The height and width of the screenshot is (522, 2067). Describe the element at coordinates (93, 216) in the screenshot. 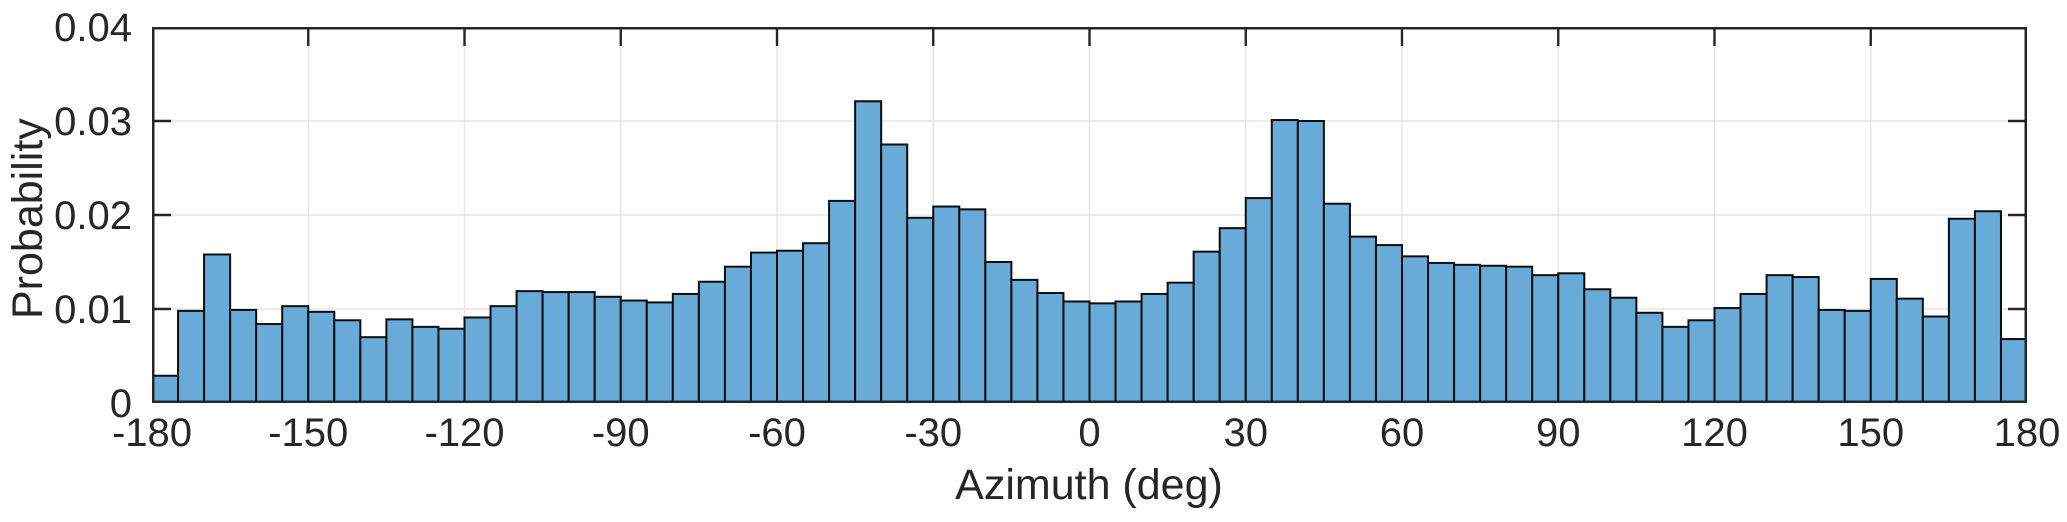

I see `y-tick-label: 0.02` at that location.